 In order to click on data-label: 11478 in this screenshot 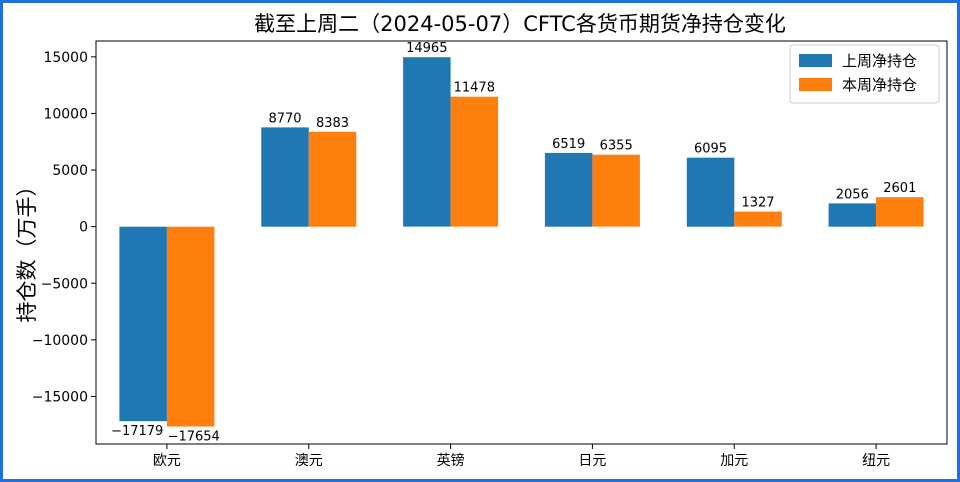, I will do `click(474, 88)`.